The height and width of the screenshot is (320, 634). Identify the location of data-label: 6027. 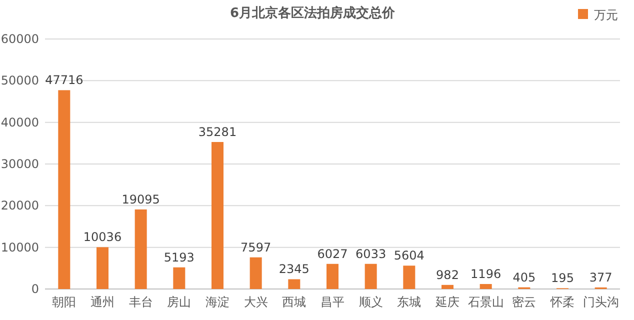
(332, 253).